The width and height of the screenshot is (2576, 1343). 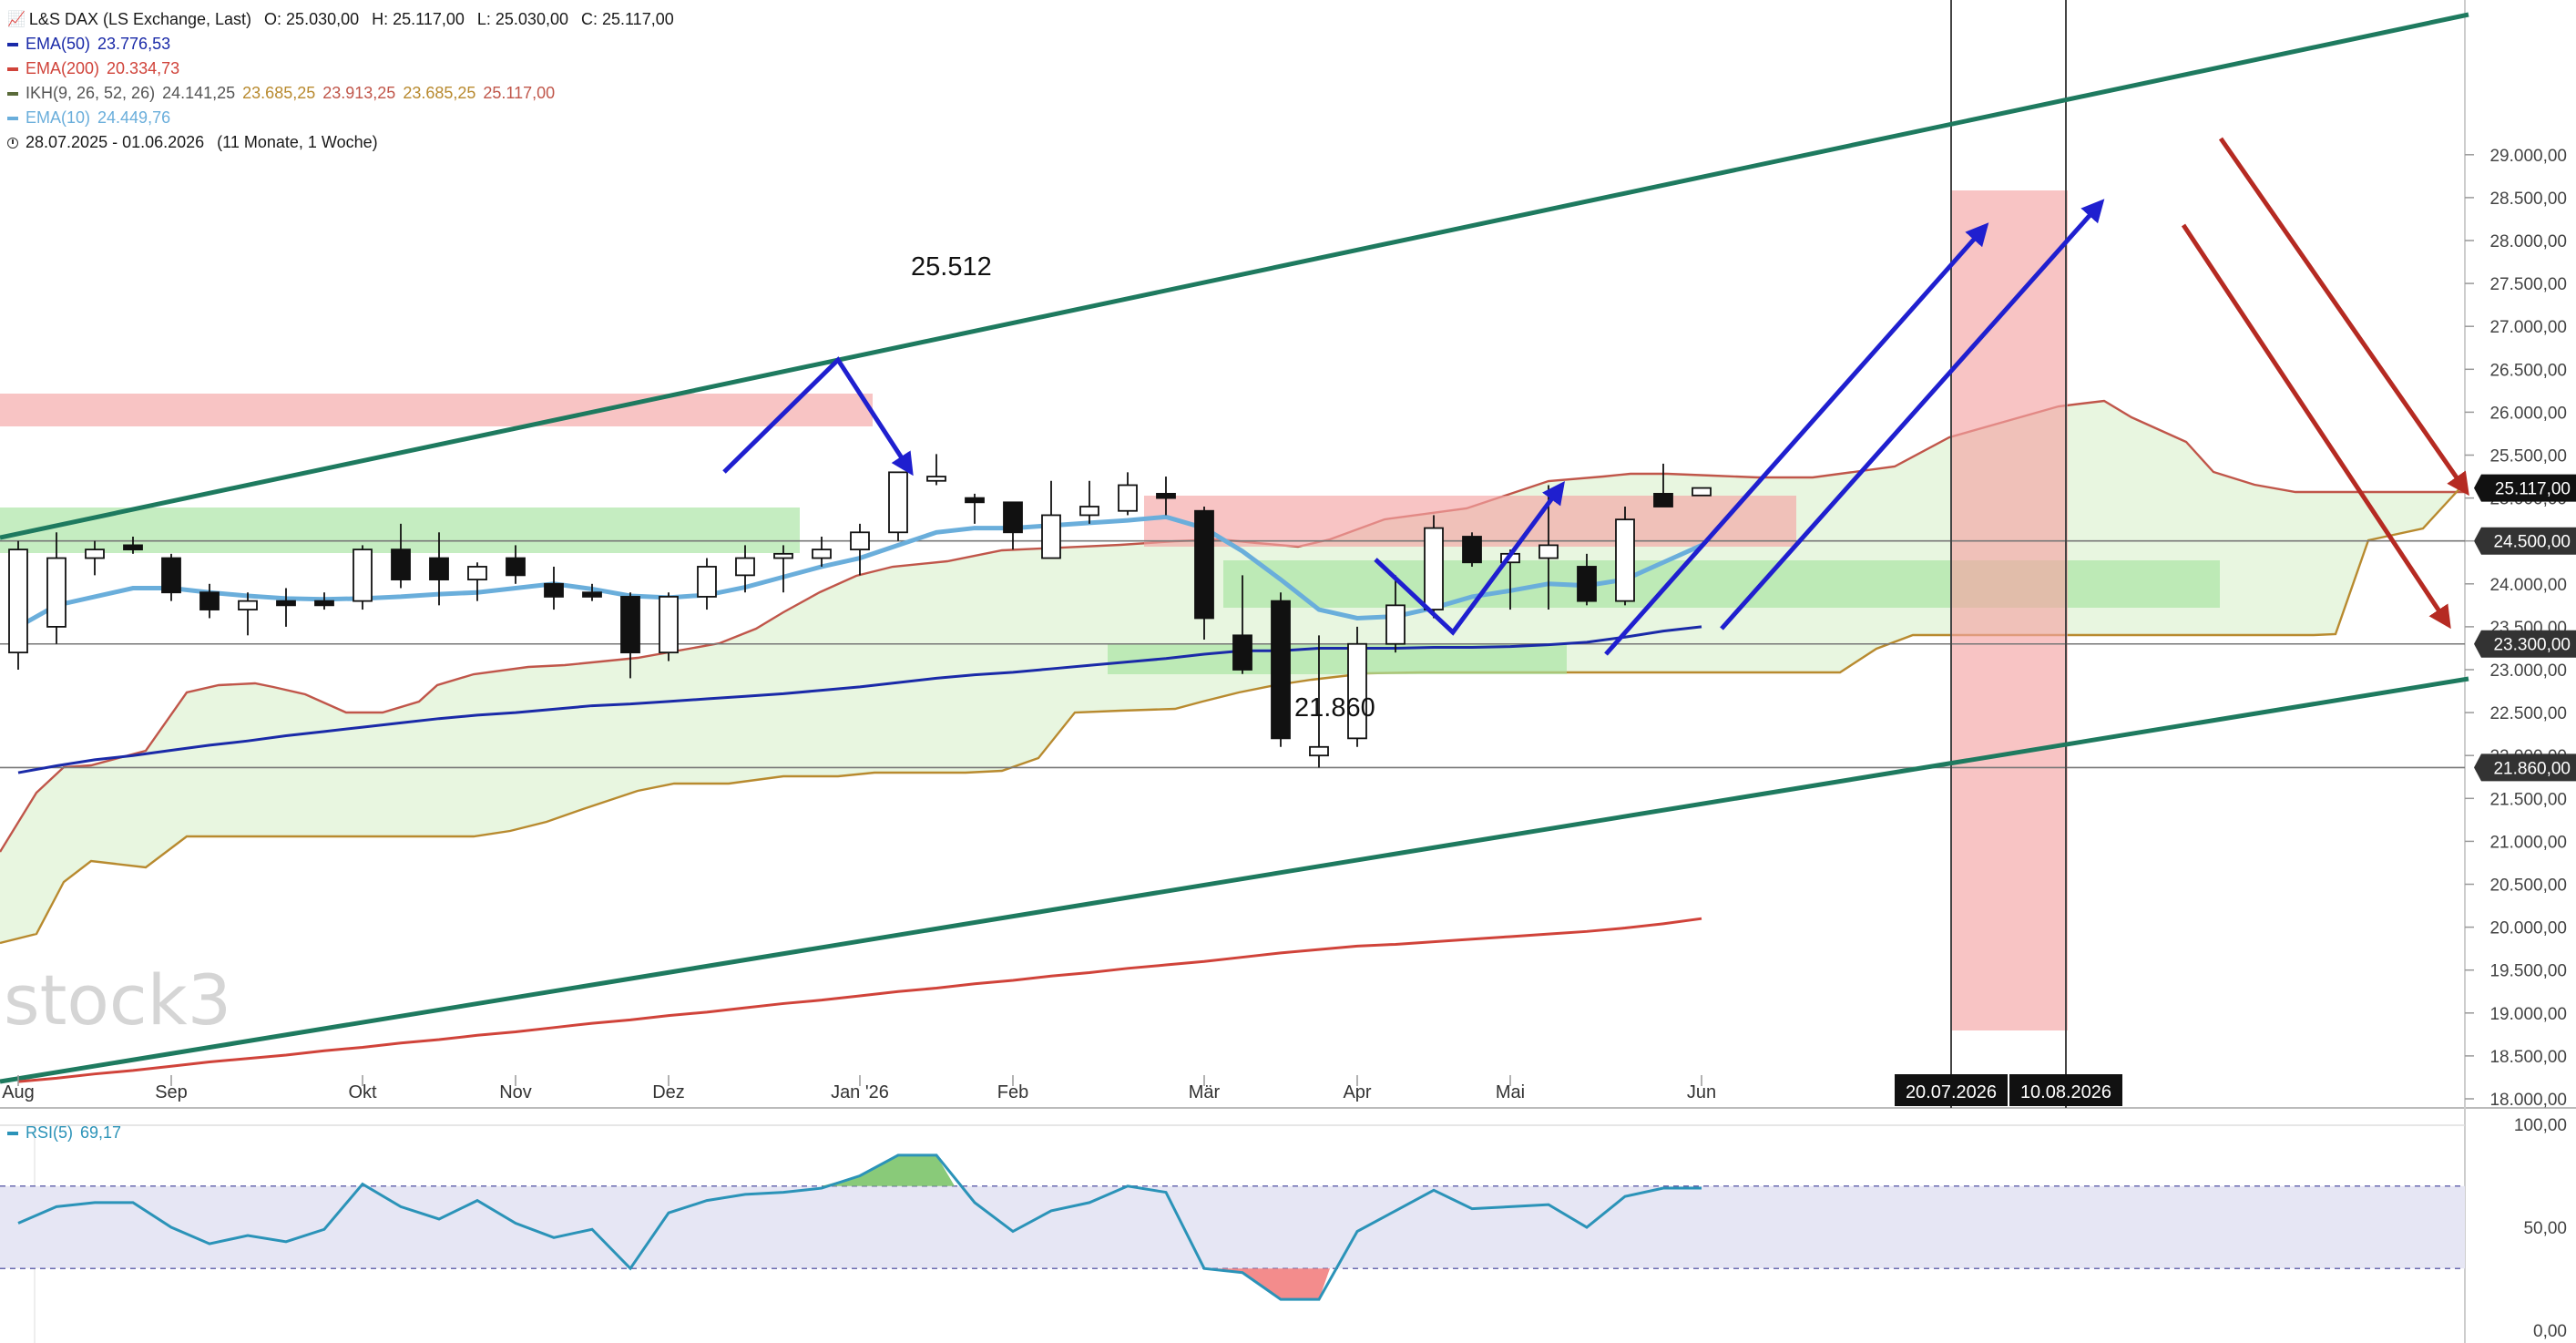 What do you see at coordinates (340, 118) in the screenshot?
I see `legend-ema10: EMA(10) 24.449,76` at bounding box center [340, 118].